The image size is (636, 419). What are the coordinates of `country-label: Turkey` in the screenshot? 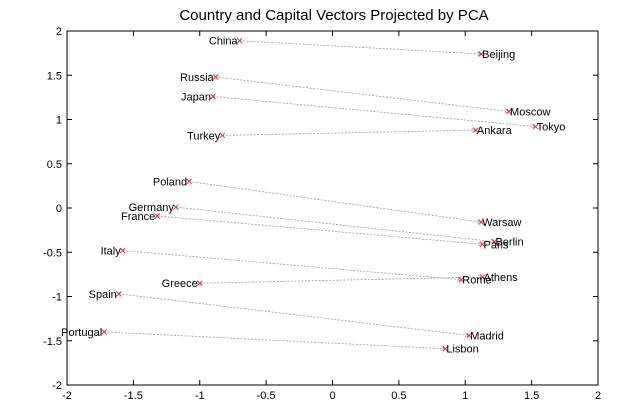 It's located at (204, 136).